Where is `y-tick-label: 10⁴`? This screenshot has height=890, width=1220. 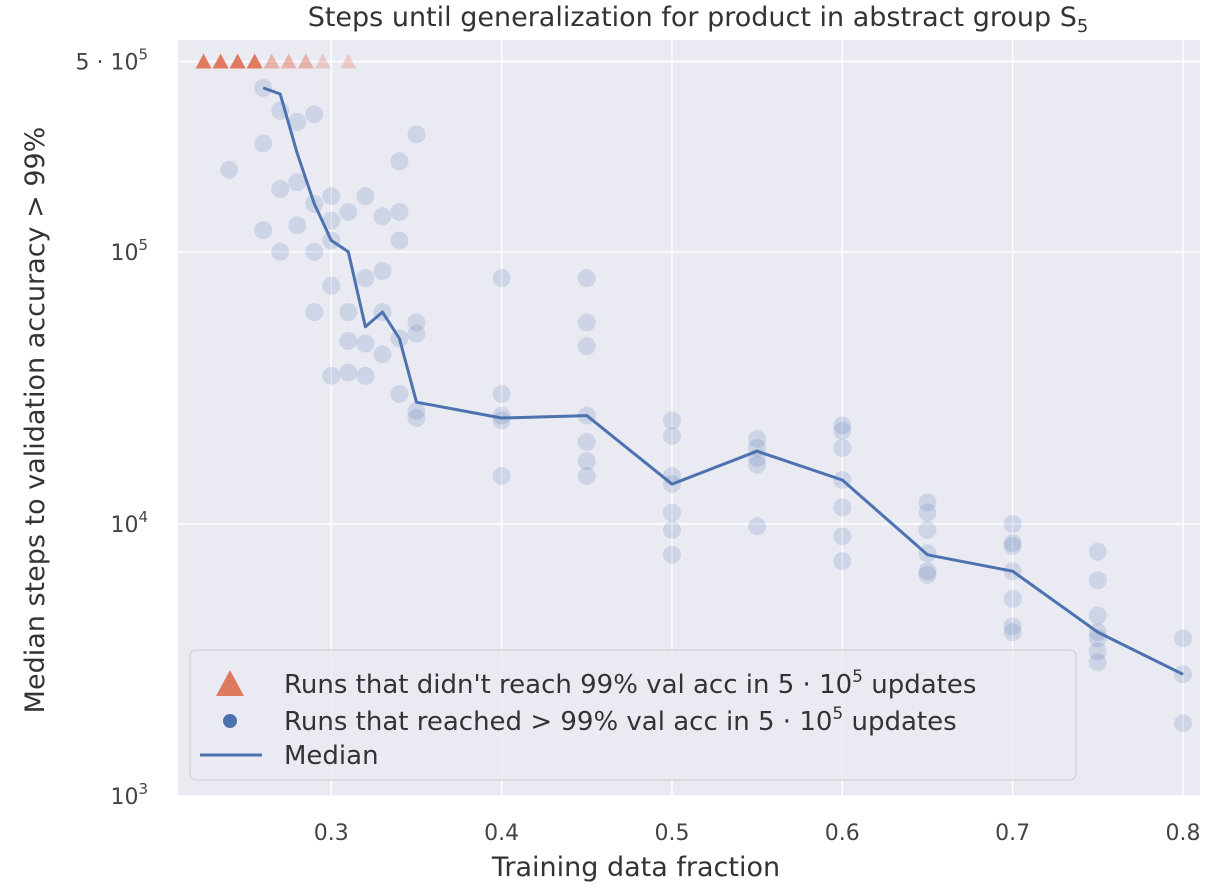 y-tick-label: 10⁴ is located at coordinates (129, 523).